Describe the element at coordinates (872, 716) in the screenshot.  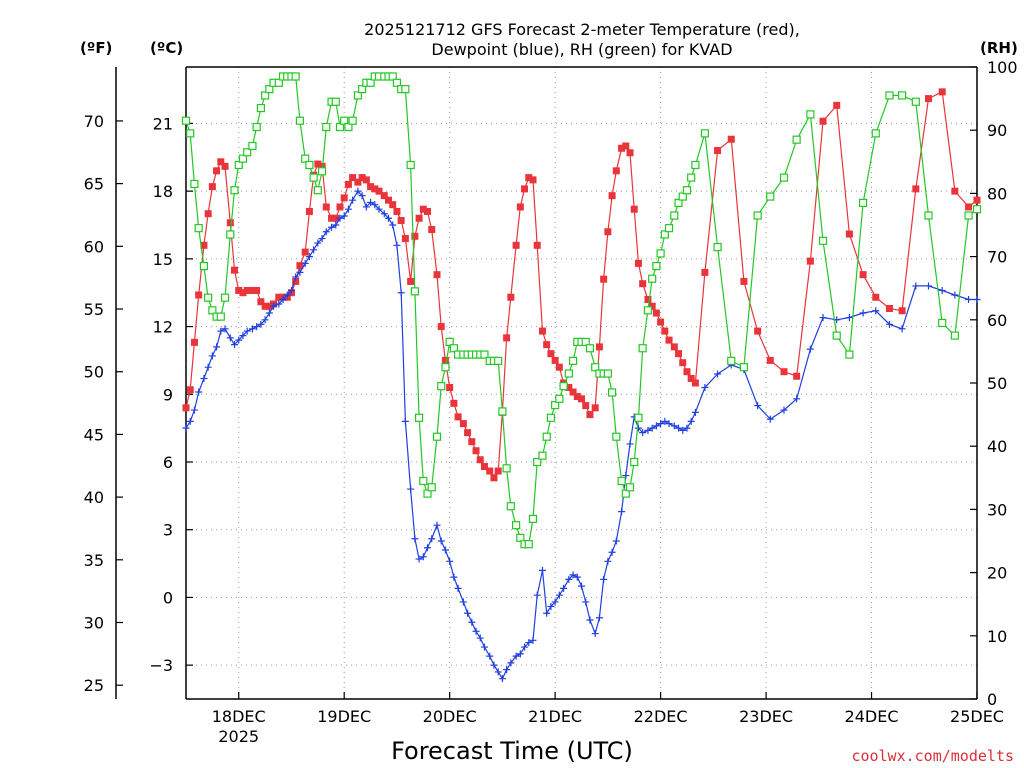
I see `tick-label-x-6: 24DEC` at that location.